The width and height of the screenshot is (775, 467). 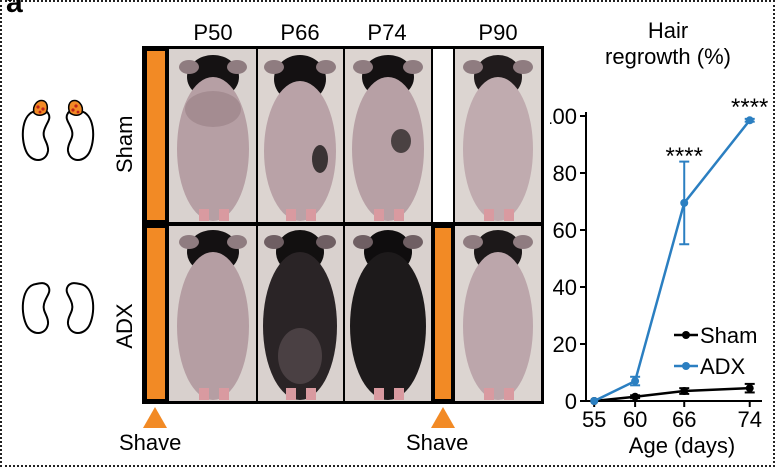 I want to click on shave-bar-sham, so click(x=156, y=135).